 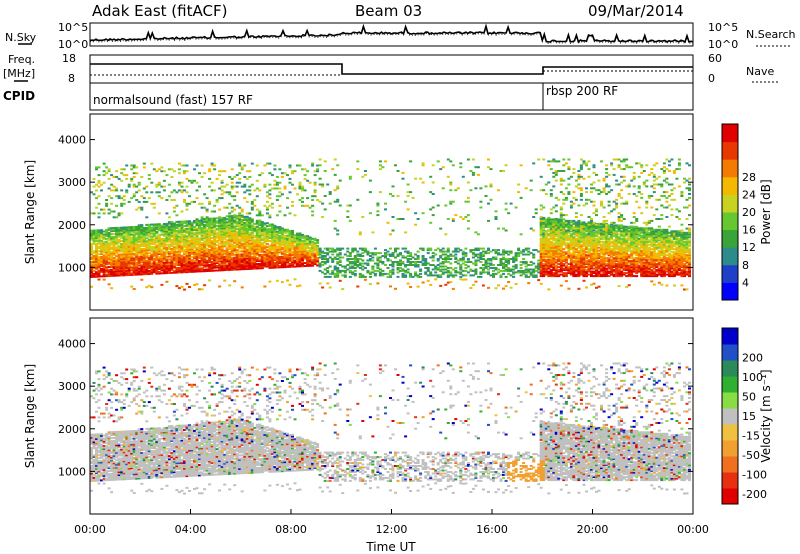 What do you see at coordinates (71, 78) in the screenshot?
I see `freq-tick-bottom: 8` at bounding box center [71, 78].